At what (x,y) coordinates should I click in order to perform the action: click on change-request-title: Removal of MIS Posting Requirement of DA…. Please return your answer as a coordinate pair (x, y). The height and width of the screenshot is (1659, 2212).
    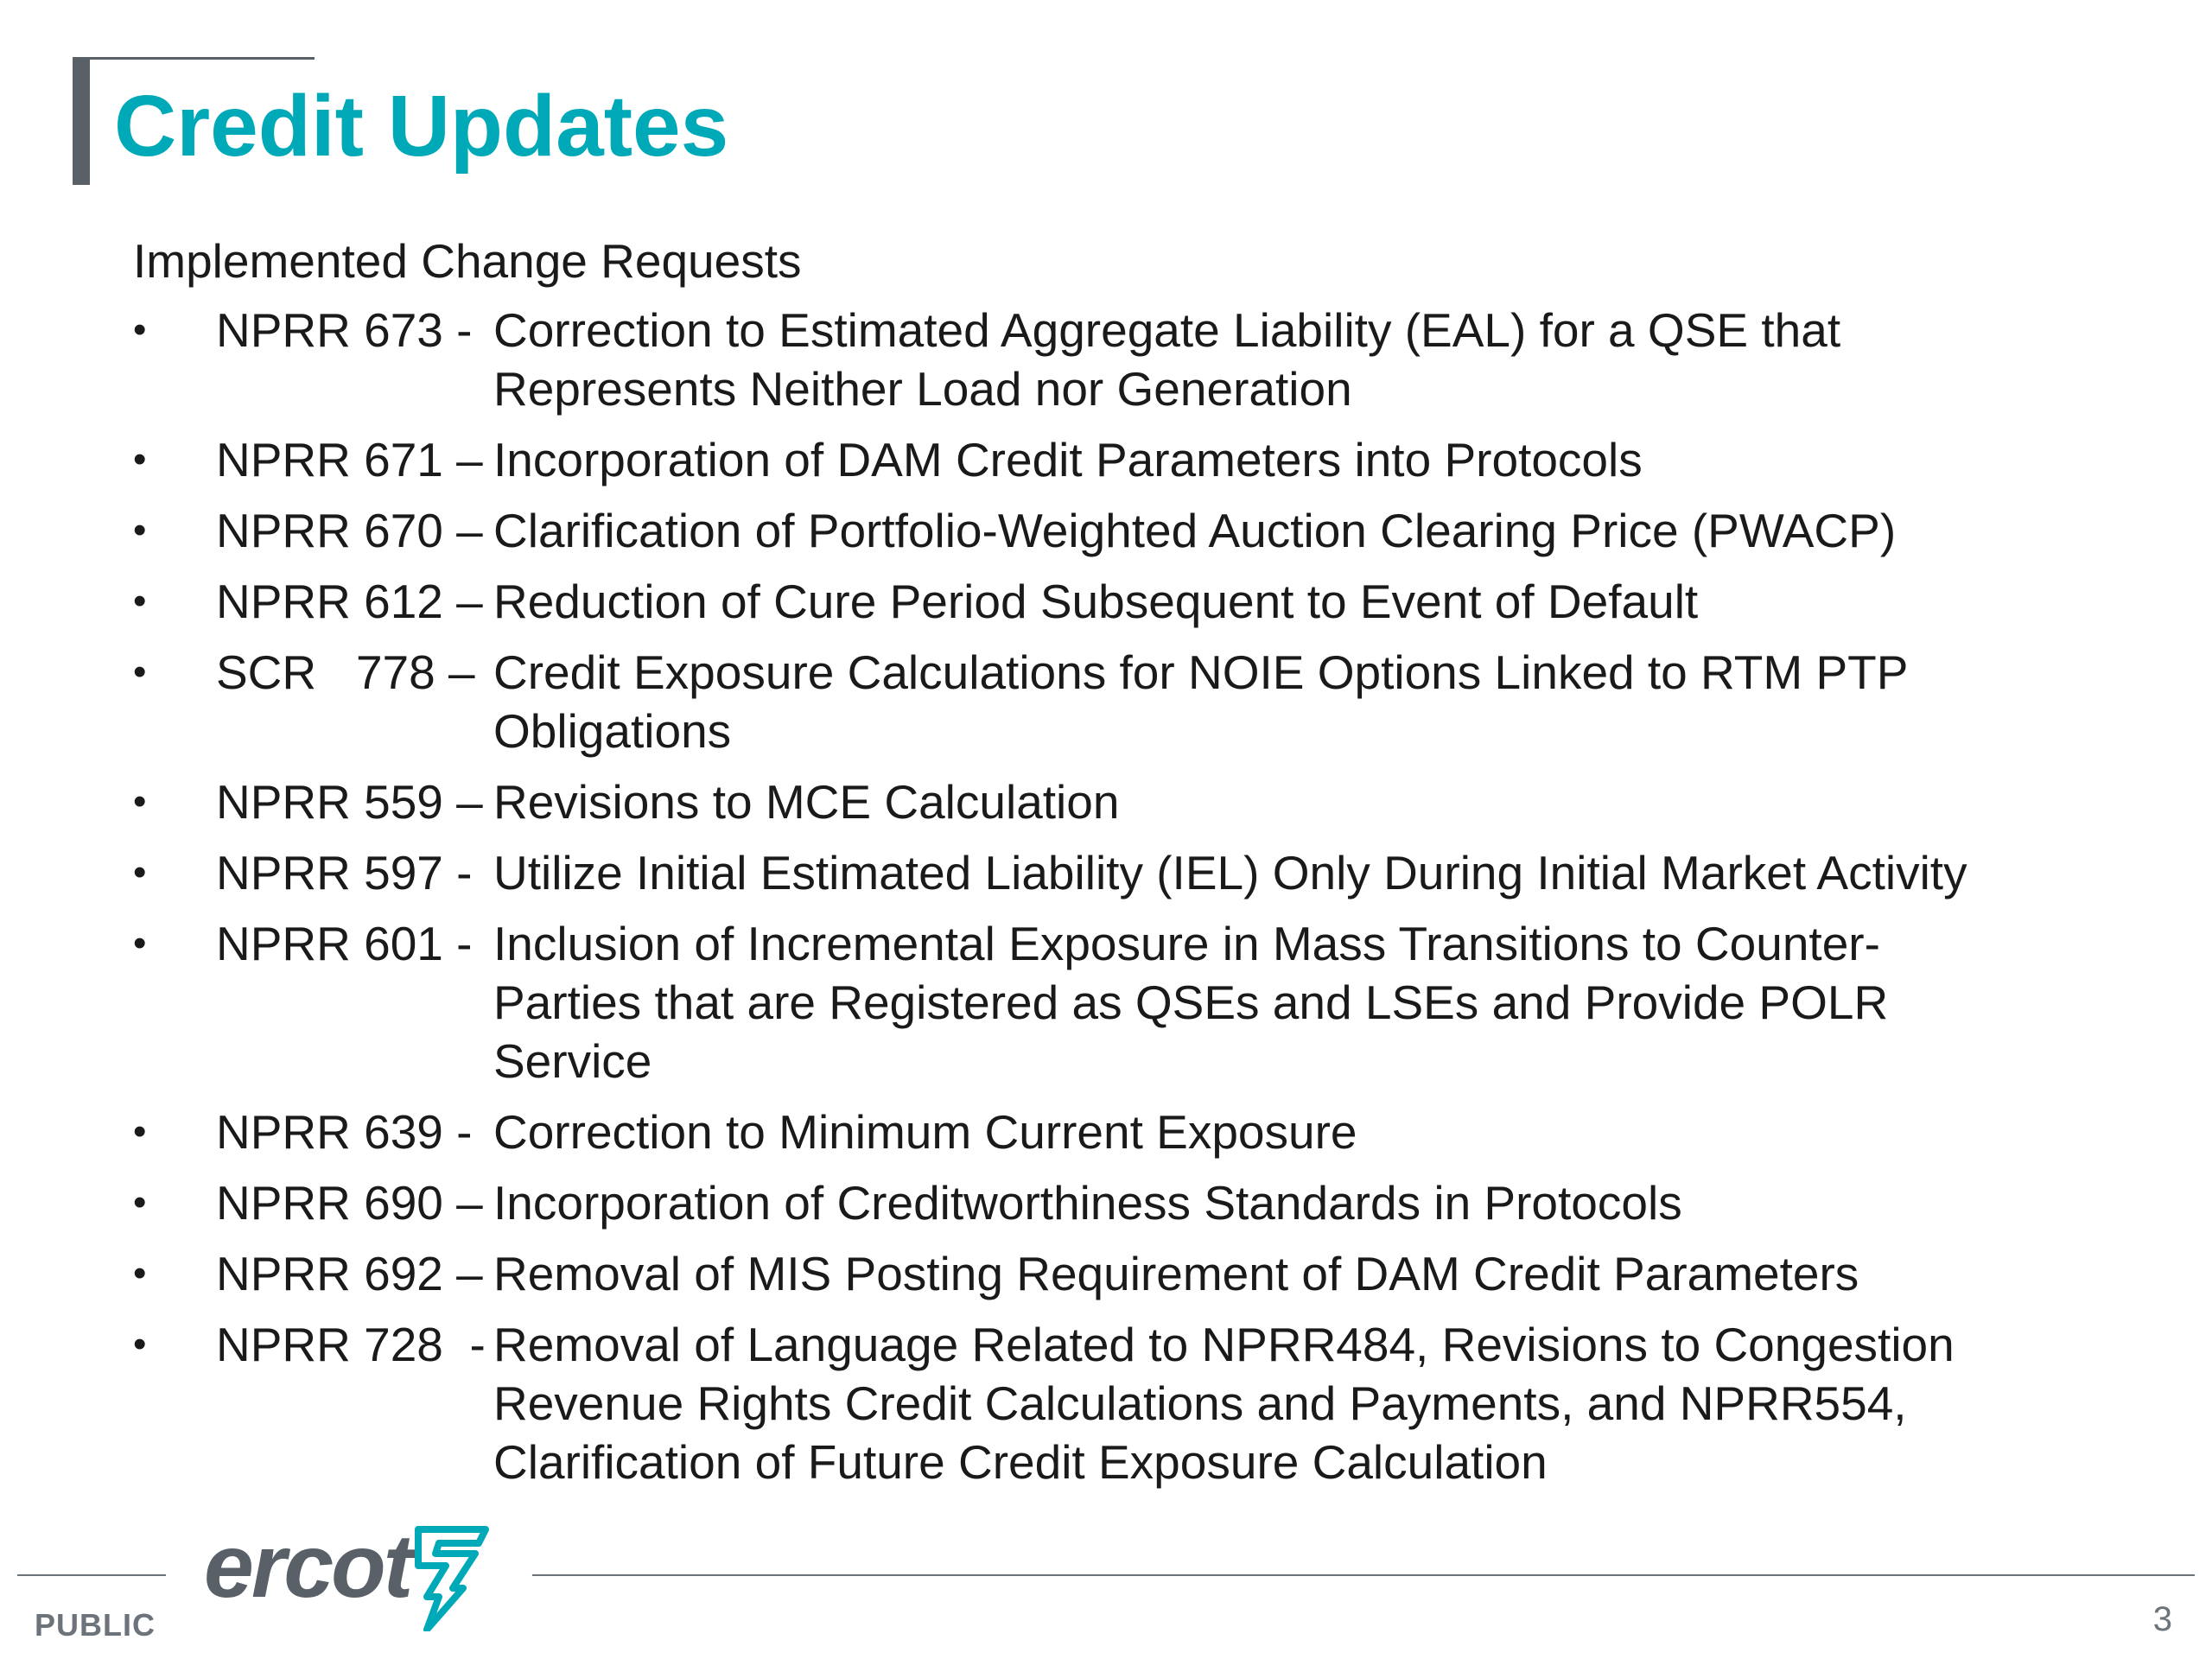
    Looking at the image, I should click on (1306, 1273).